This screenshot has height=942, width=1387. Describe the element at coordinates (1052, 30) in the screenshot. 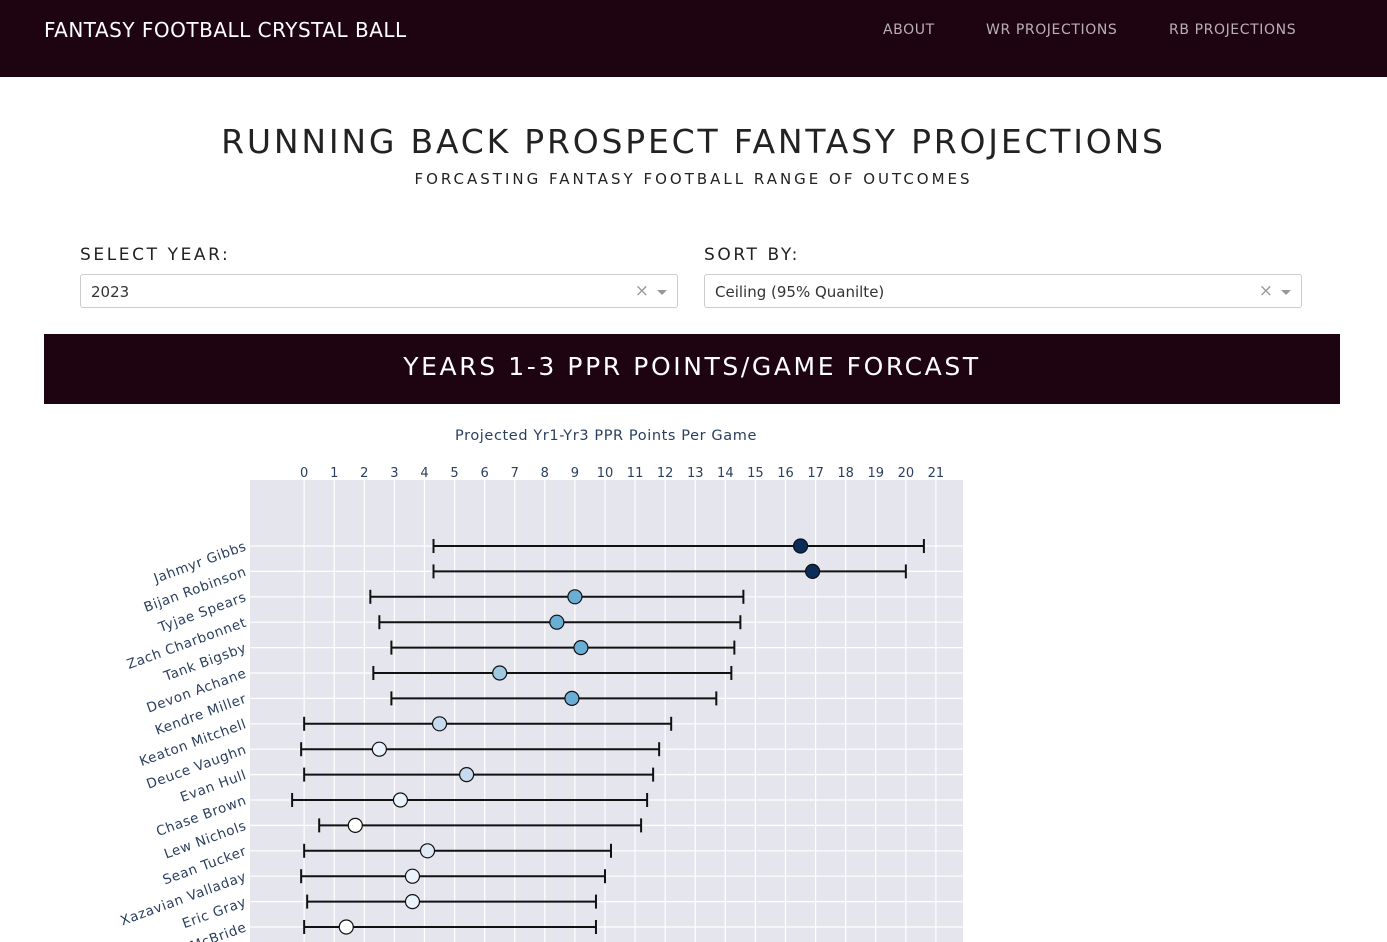

I see `nav-link-wr-projections: WR PROJECTIONS` at that location.